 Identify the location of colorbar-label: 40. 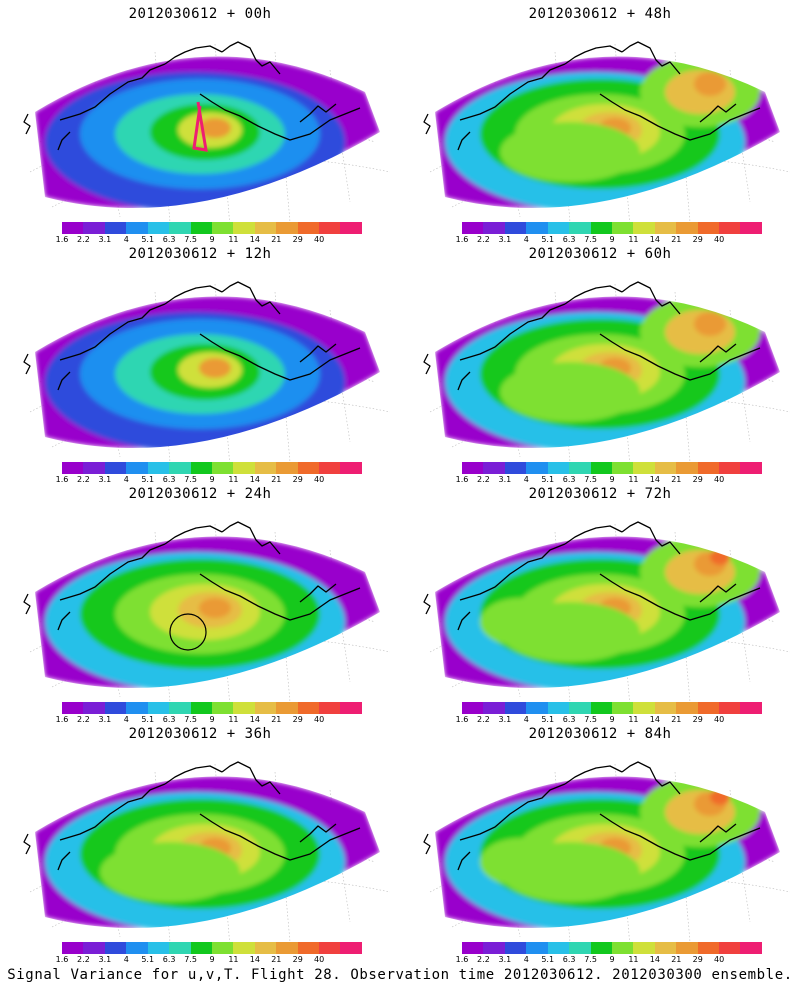
(719, 479).